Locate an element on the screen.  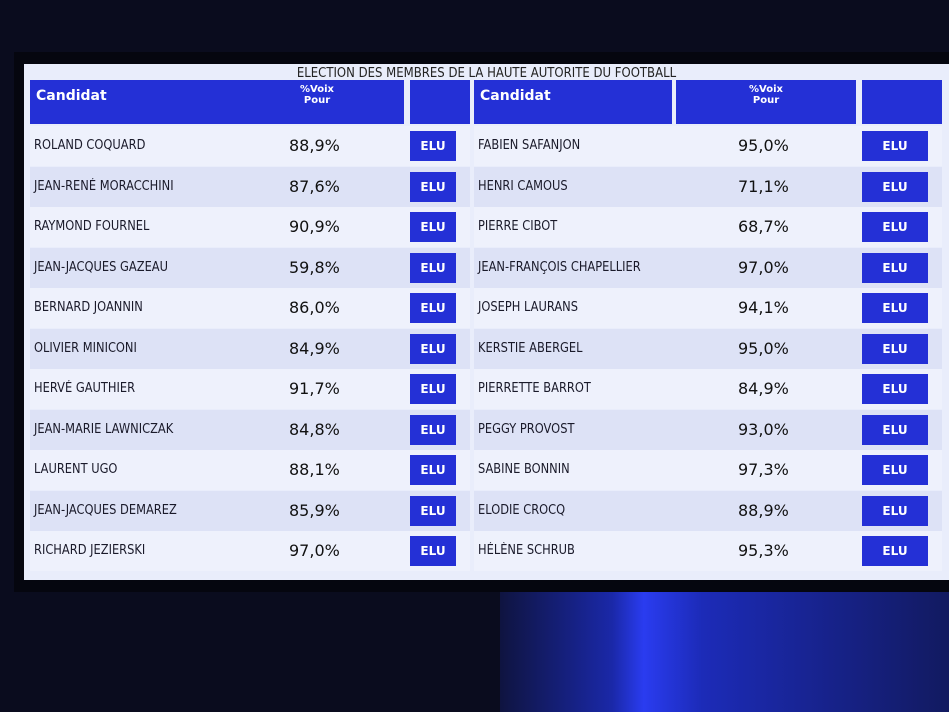
vote-percent: 88,1% is located at coordinates (314, 469).